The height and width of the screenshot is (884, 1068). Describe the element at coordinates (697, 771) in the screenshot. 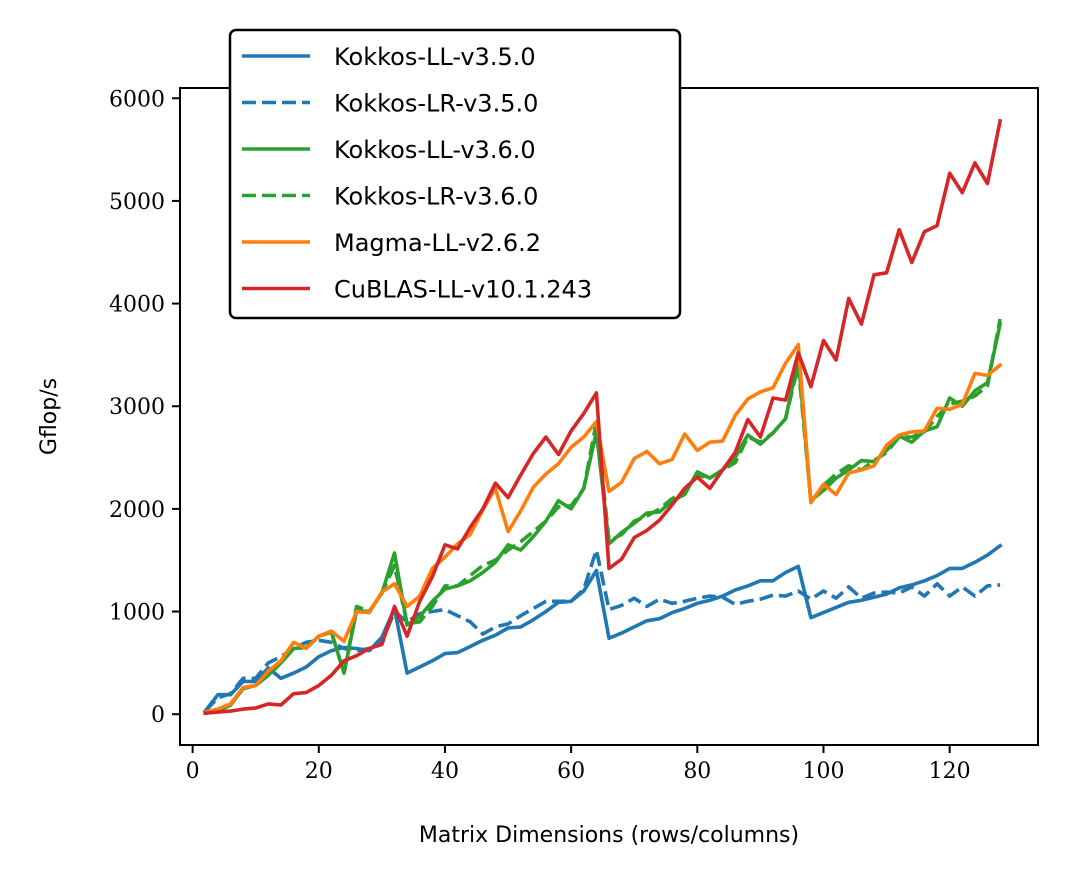

I see `x-tick-label: 80` at that location.